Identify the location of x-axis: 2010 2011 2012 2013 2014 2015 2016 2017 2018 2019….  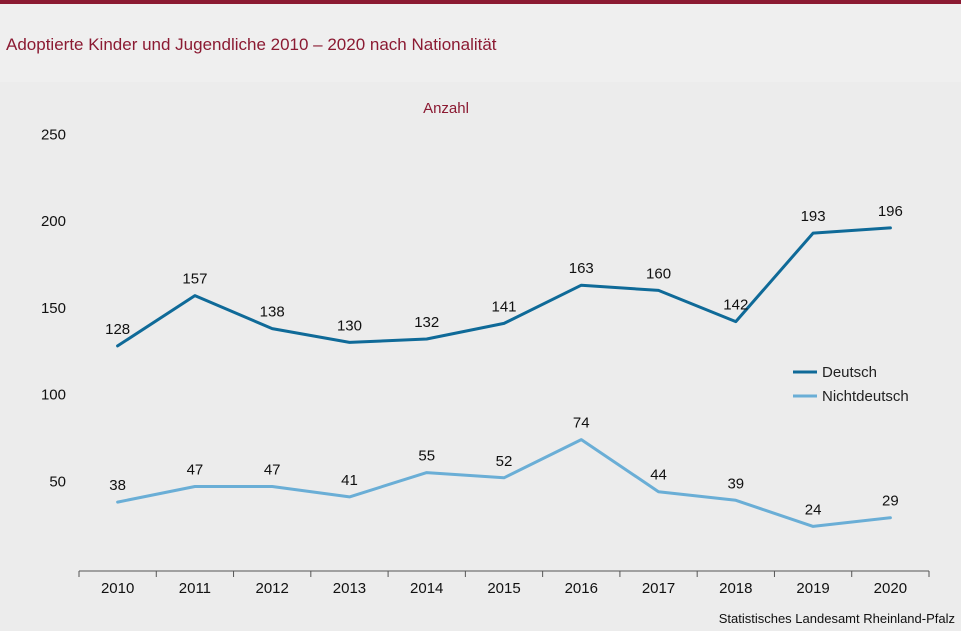
(504, 583).